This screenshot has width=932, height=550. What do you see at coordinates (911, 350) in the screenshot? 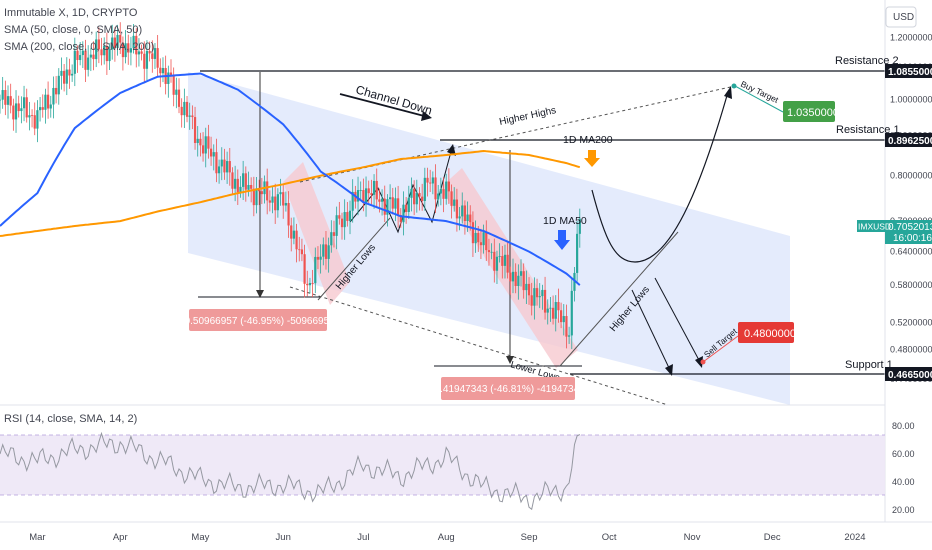
I see `y-tick-label: 0.48000000` at bounding box center [911, 350].